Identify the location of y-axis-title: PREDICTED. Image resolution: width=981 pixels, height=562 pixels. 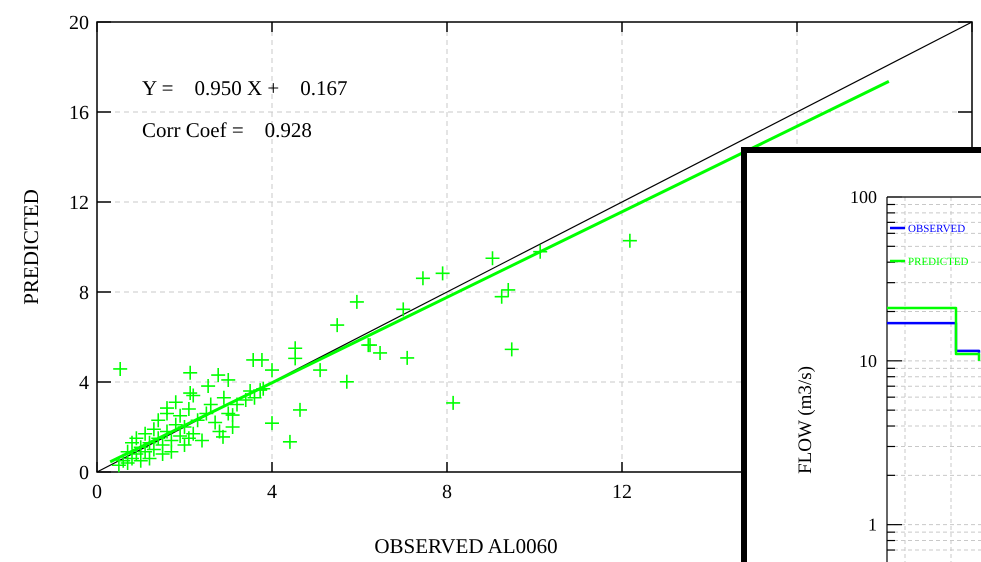
(31, 247).